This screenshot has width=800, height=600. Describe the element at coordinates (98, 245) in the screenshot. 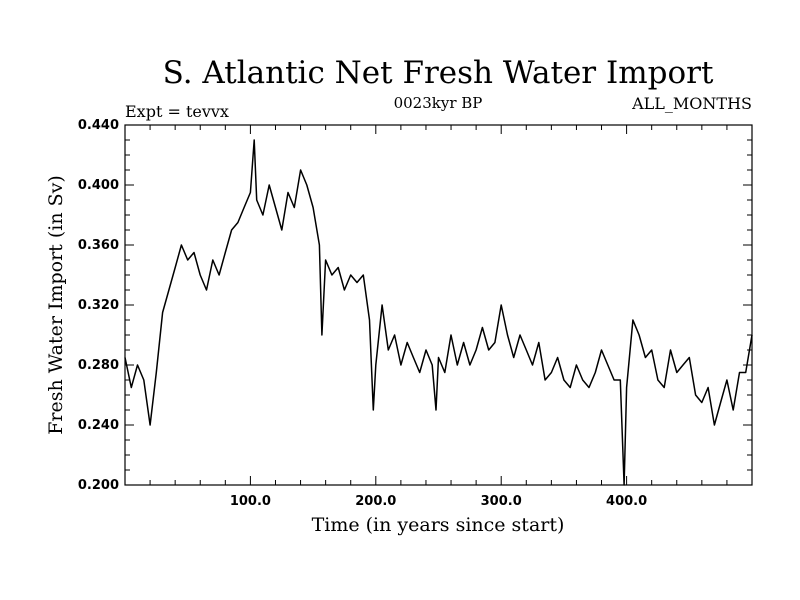

I see `y-tick-label: 0.360` at that location.